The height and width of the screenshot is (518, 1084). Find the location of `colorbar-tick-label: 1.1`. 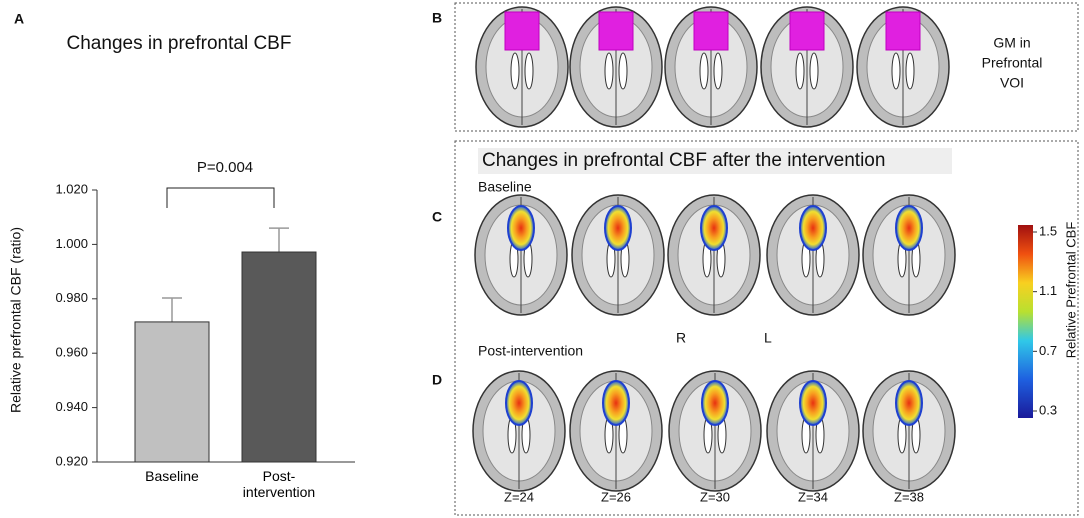

colorbar-tick-label: 1.1 is located at coordinates (1048, 290).